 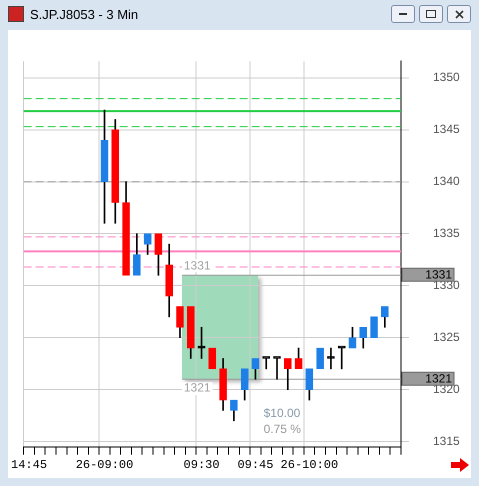 I want to click on chart-title: S.JP.J8053 - 3 Min, so click(x=84, y=14).